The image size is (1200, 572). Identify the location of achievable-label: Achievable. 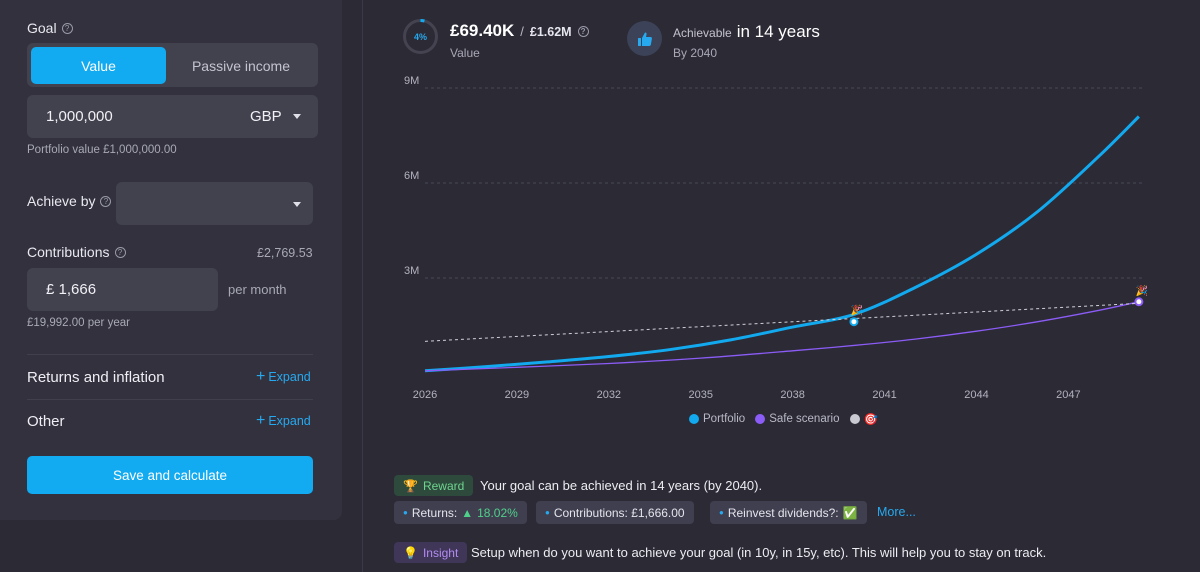
(702, 33).